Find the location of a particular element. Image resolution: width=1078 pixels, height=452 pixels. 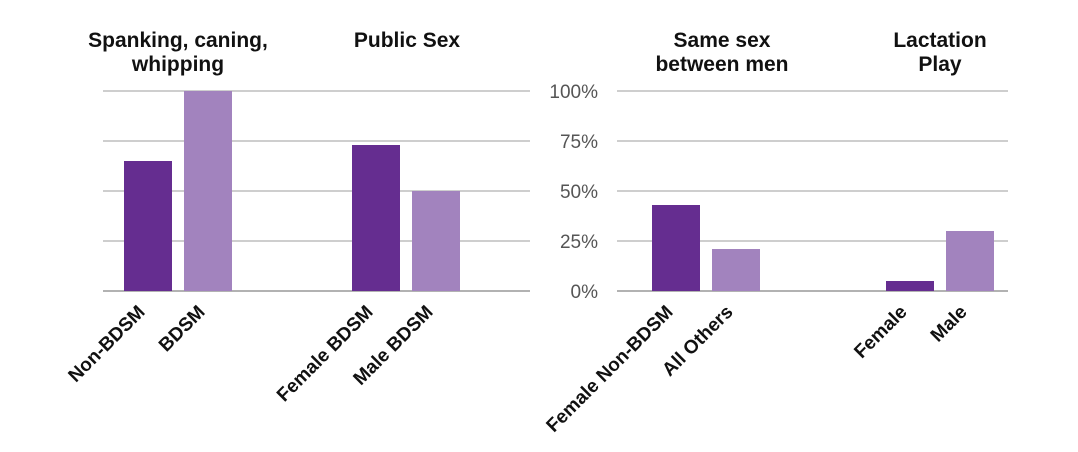

panel-title: Same sex between men is located at coordinates (721, 52).